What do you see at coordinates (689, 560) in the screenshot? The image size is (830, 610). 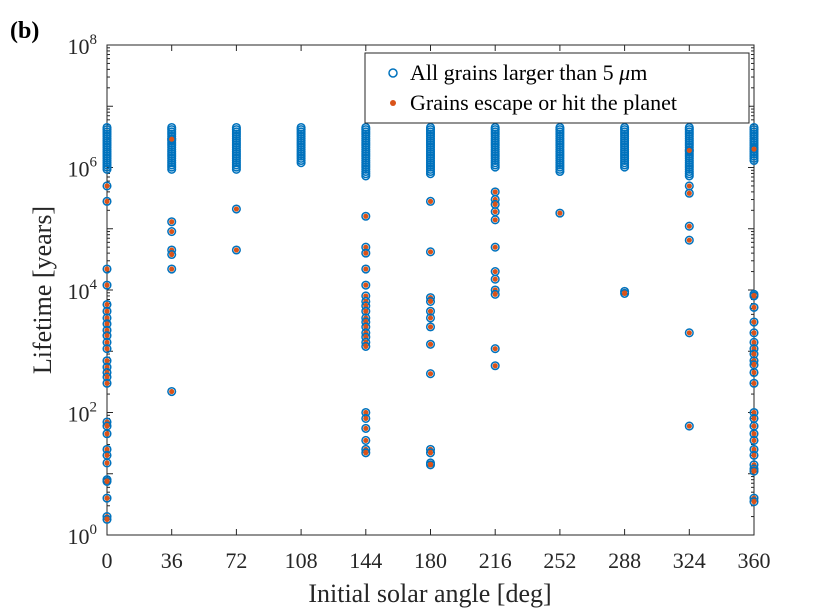 I see `x-tick-label: 324` at bounding box center [689, 560].